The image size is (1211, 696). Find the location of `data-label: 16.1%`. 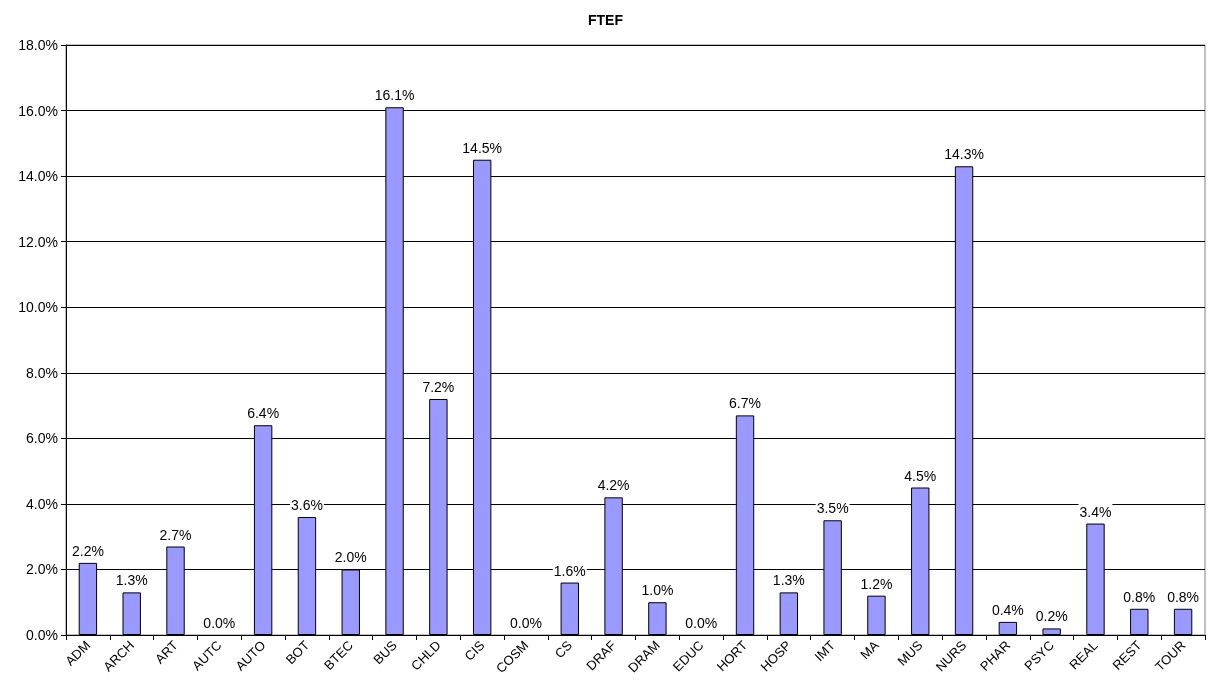

data-label: 16.1% is located at coordinates (394, 95).